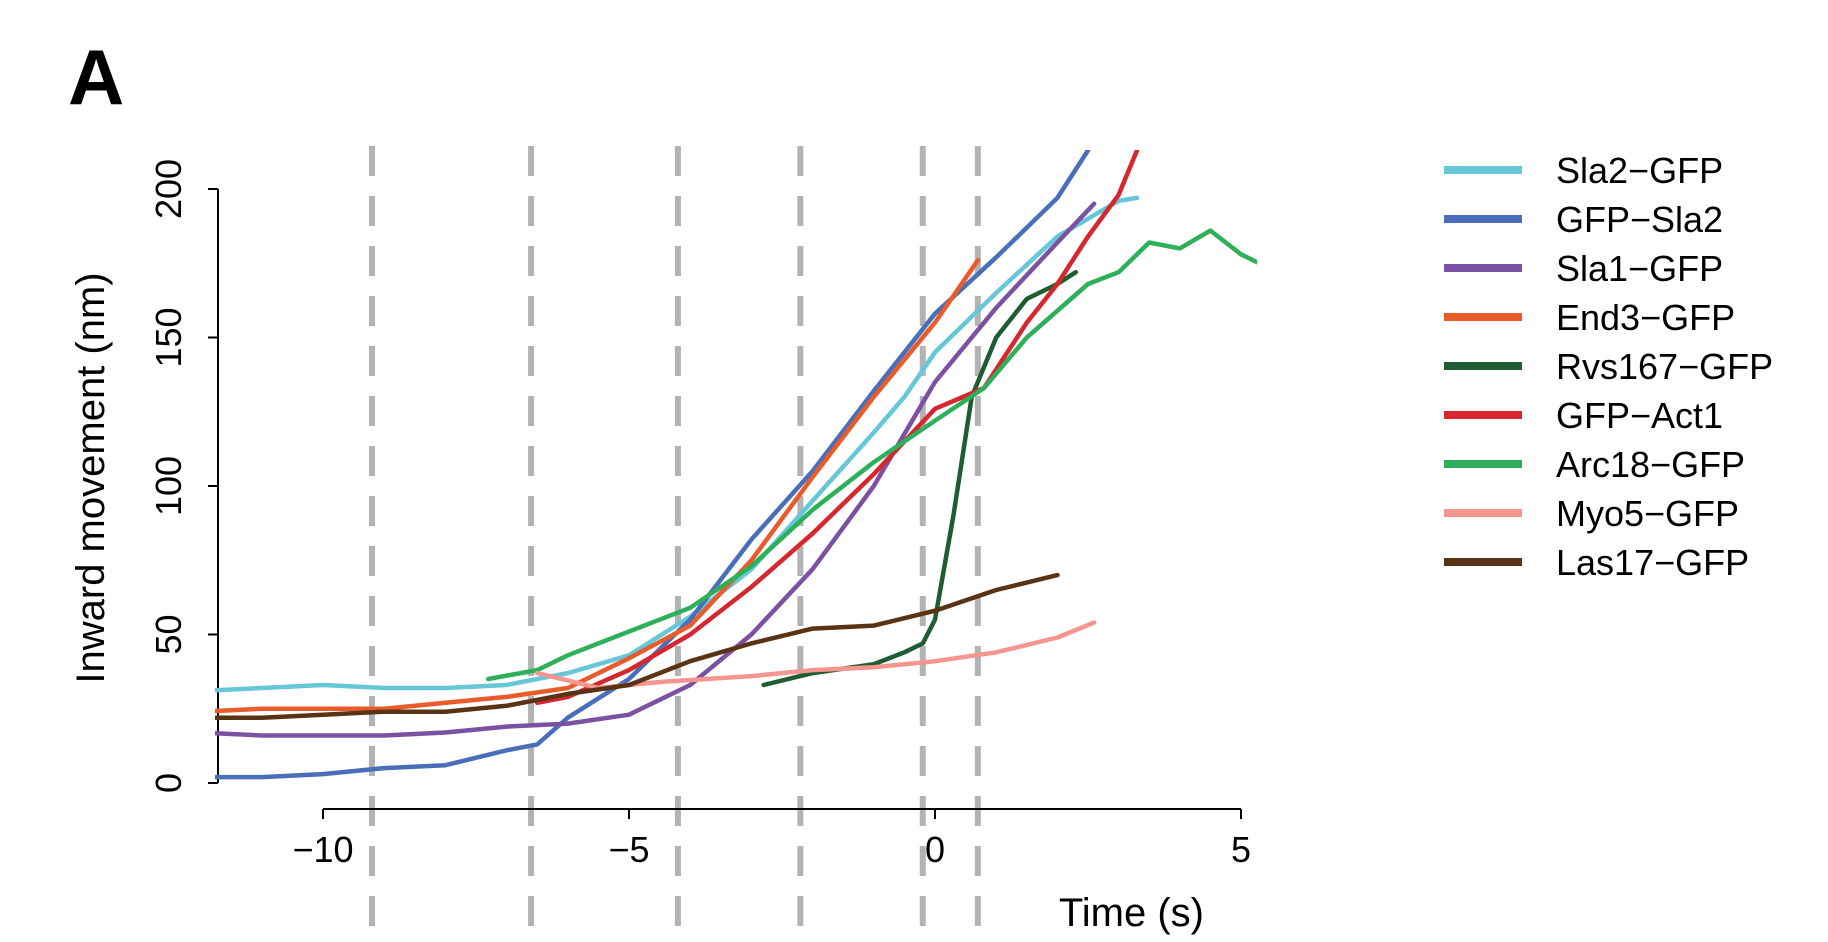 This screenshot has width=1828, height=942. Describe the element at coordinates (628, 849) in the screenshot. I see `x-tick-label: −5` at that location.